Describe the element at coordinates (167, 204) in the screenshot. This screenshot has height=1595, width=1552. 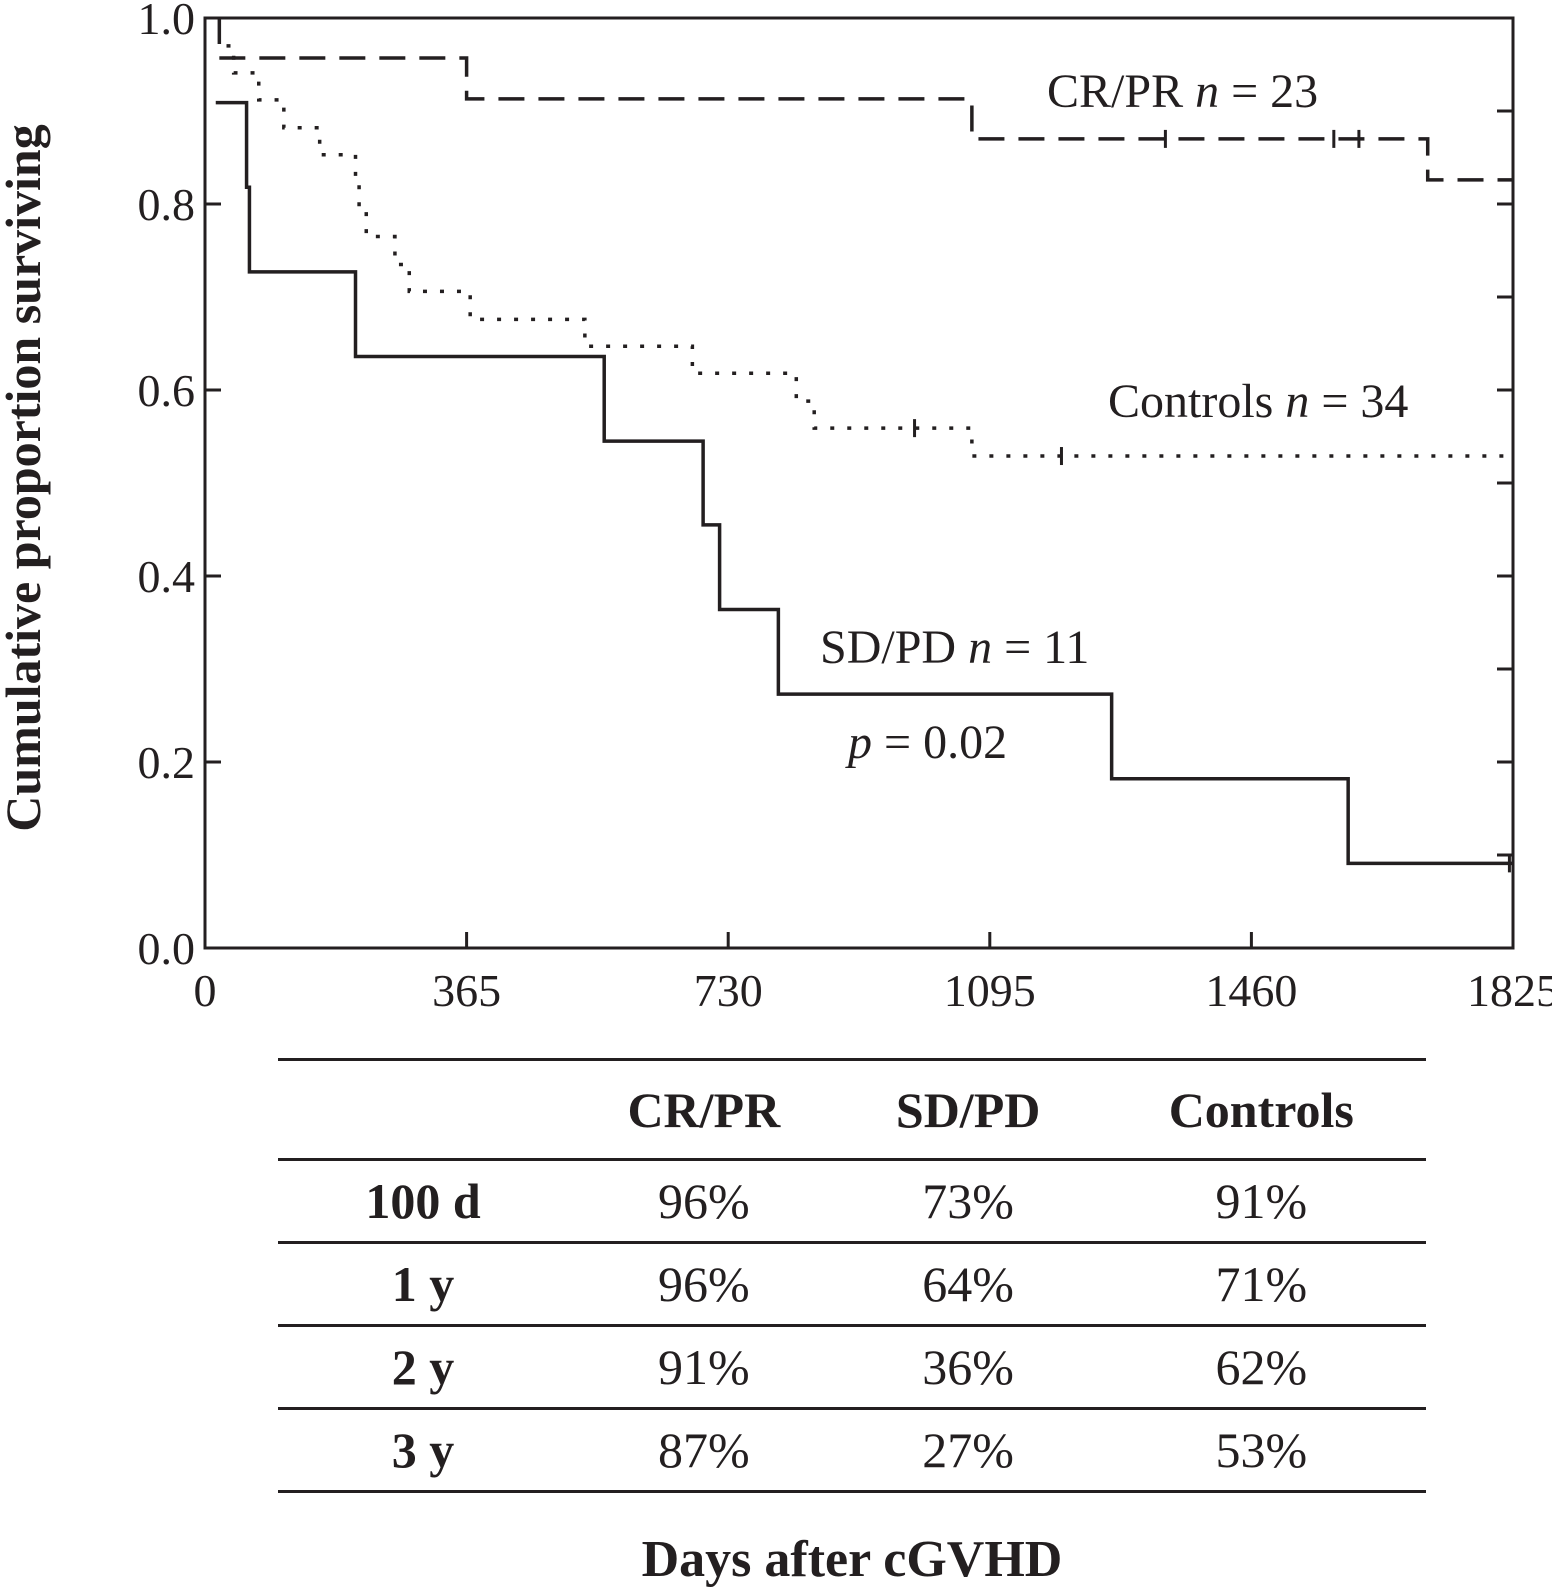
I see `y-tick-label: 0.8` at that location.